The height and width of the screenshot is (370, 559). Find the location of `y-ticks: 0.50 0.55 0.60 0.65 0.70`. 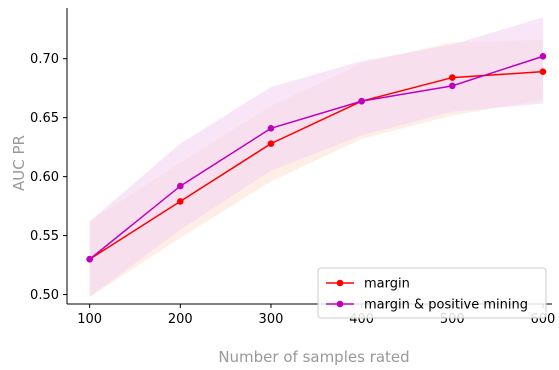

y-ticks: 0.50 0.55 0.60 0.65 0.70 is located at coordinates (48, 177).